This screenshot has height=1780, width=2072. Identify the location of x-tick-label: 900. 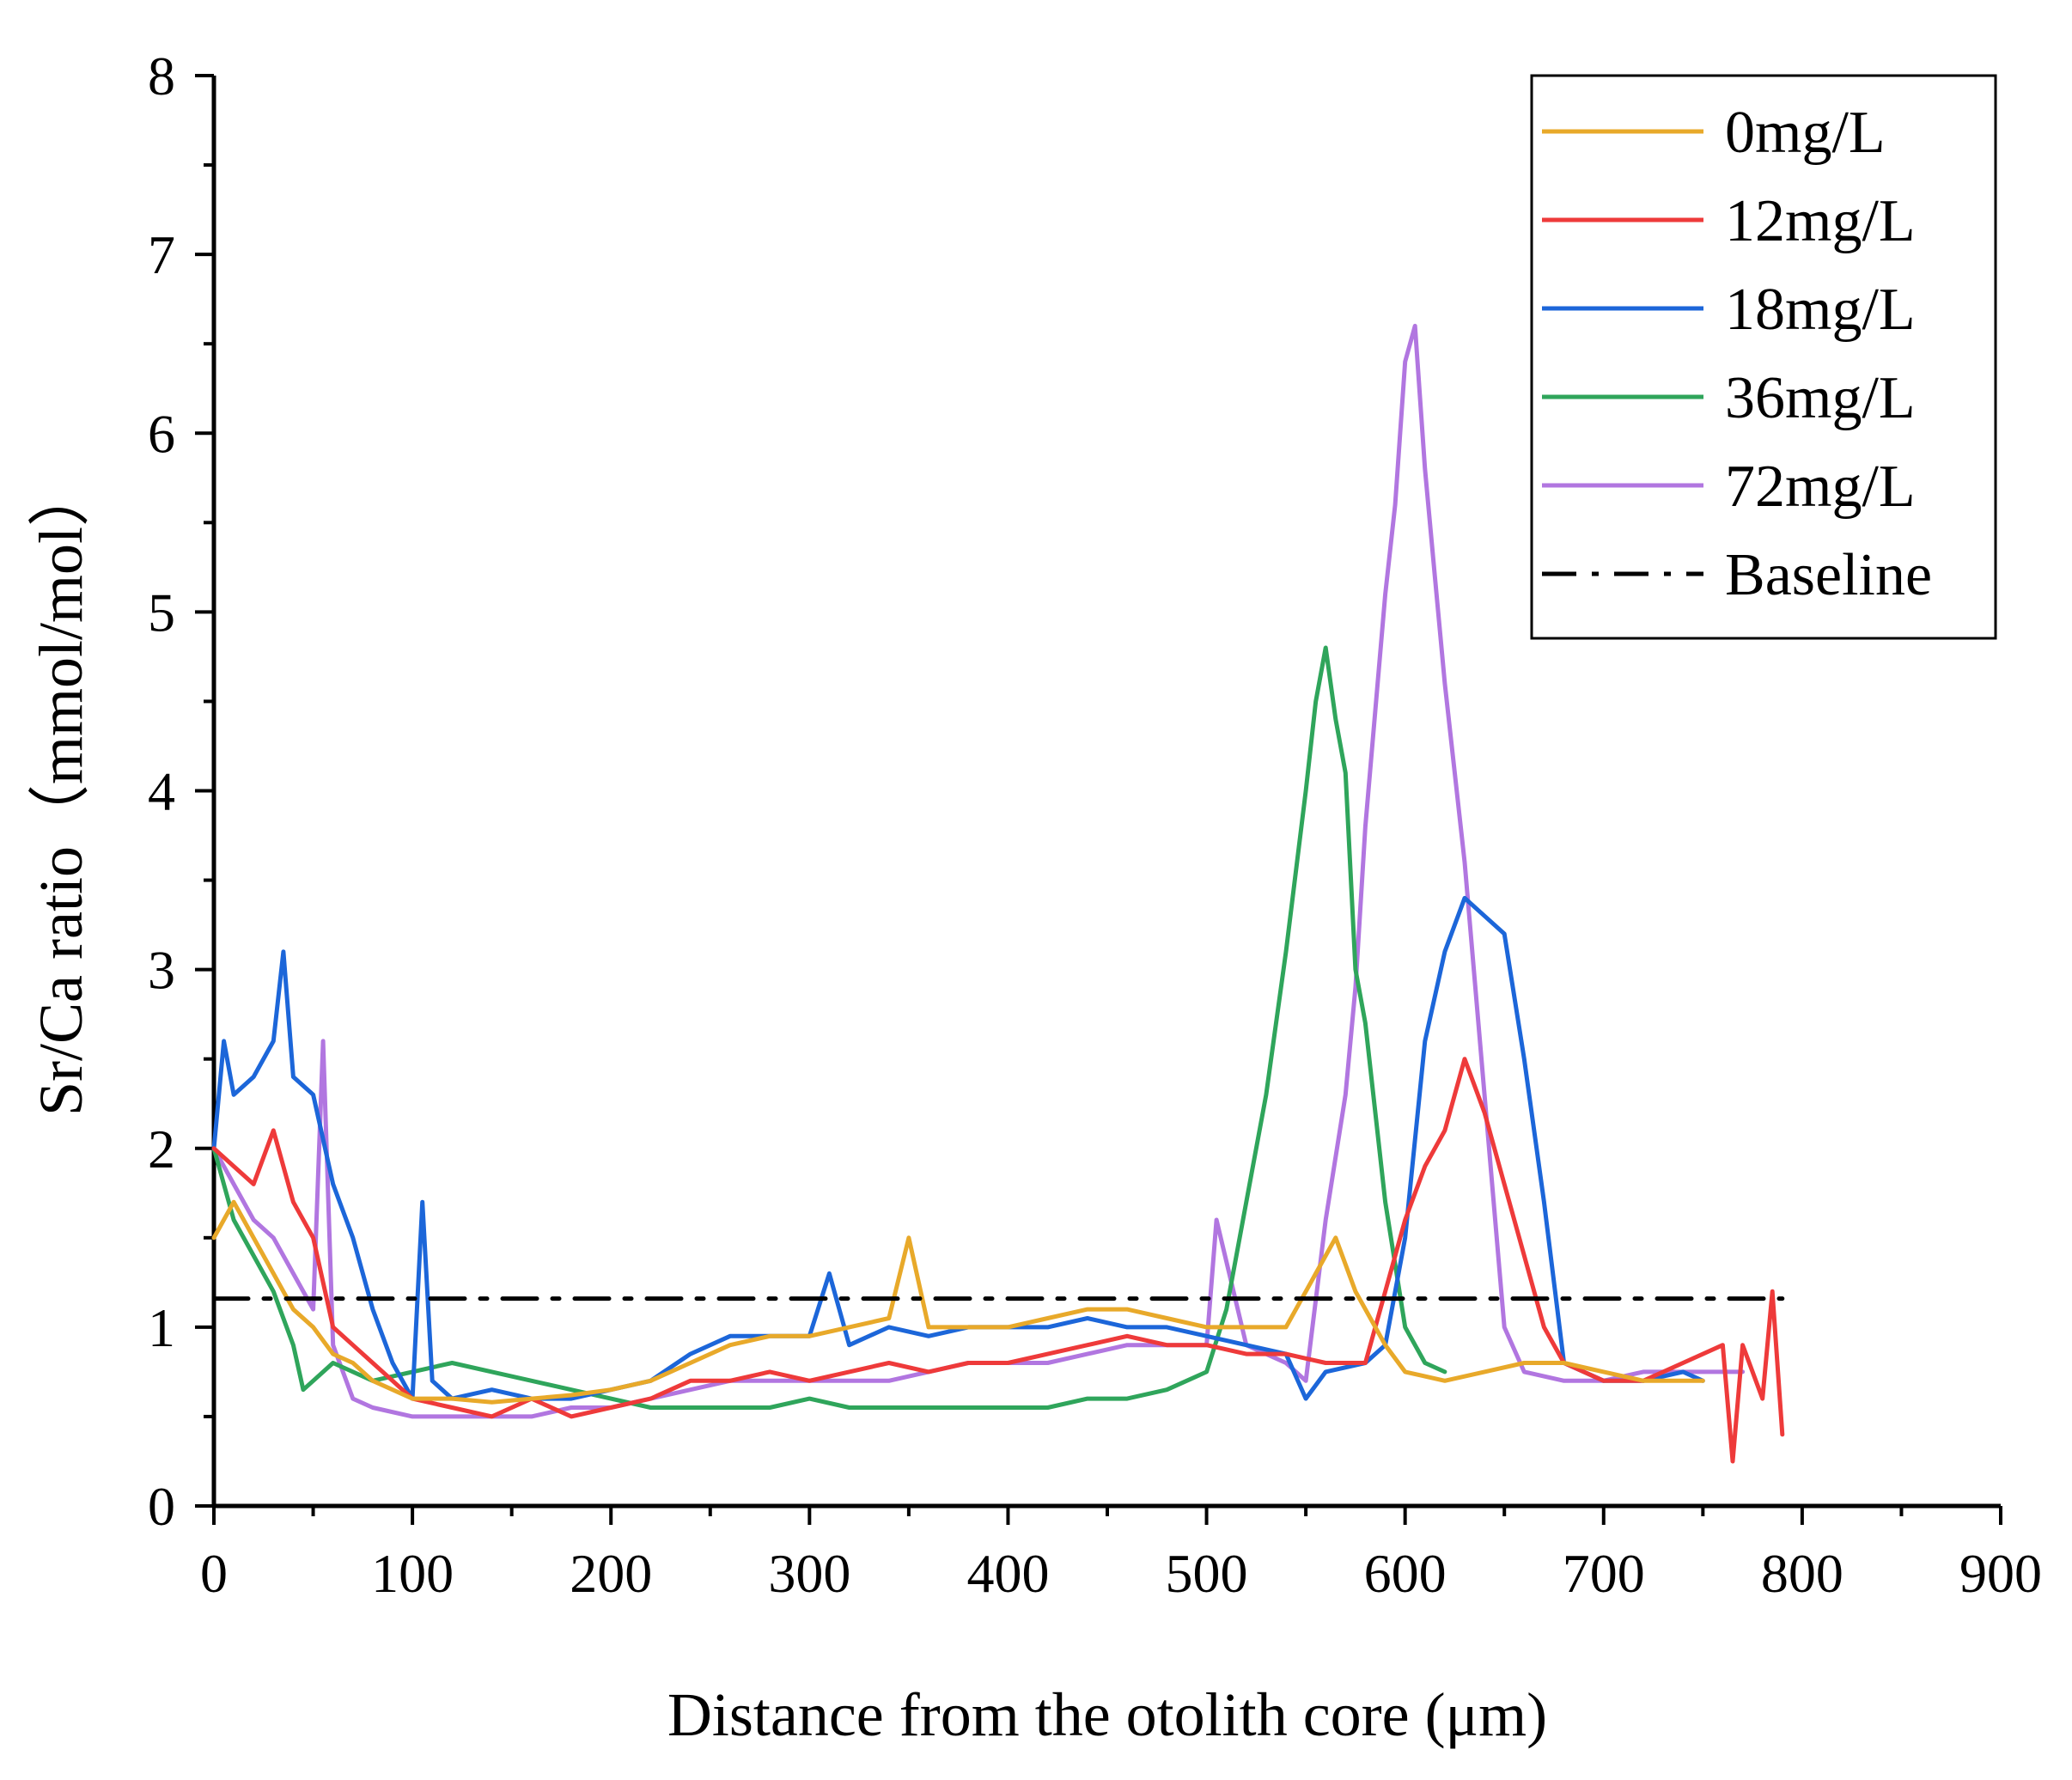
(2001, 1573).